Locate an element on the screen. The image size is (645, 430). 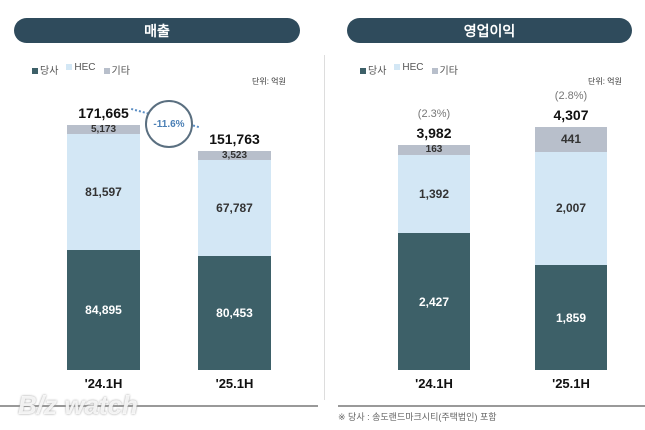
bar-segment-당사: 2,427 is located at coordinates (434, 301).